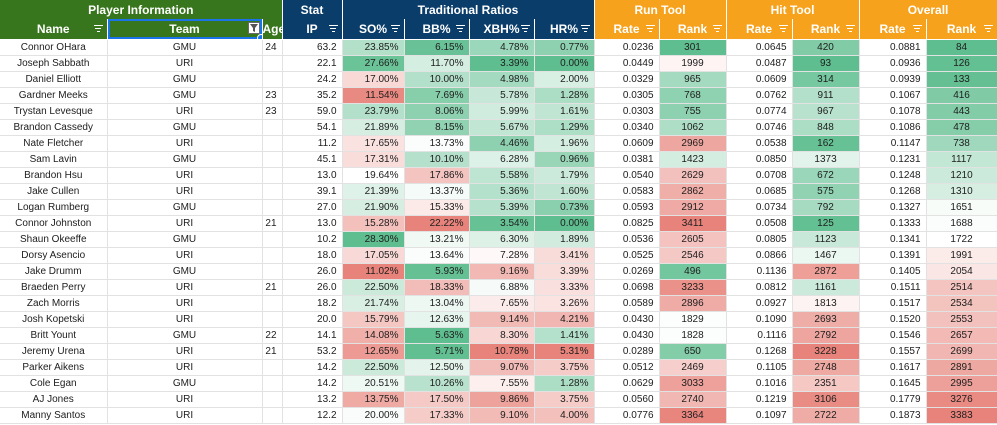 This screenshot has height=425, width=997. What do you see at coordinates (759, 383) in the screenshot?
I see `col-hit-rate-cell: 0.1016` at bounding box center [759, 383].